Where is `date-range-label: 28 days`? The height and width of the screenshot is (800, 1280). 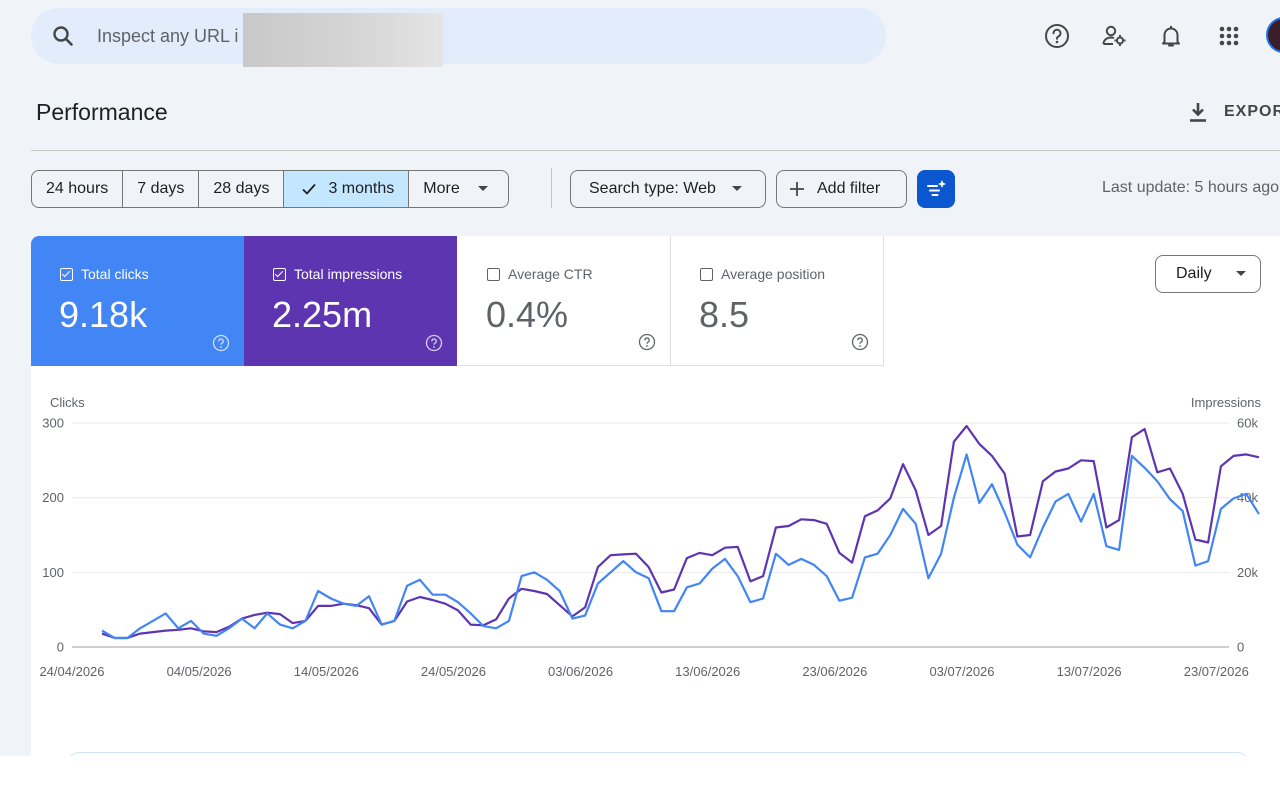
date-range-label: 28 days is located at coordinates (241, 188).